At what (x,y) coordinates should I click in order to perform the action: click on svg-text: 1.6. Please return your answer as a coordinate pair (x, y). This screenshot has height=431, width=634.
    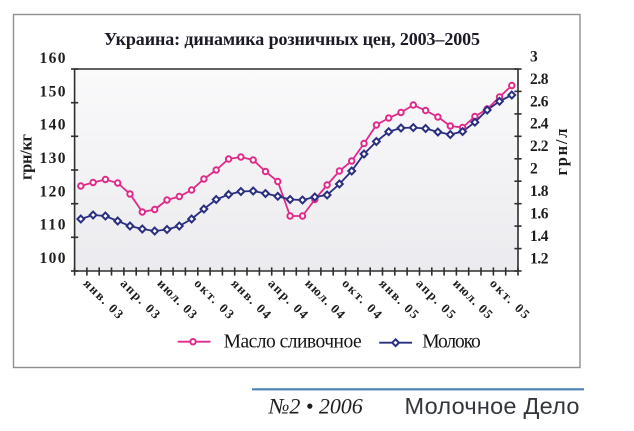
    Looking at the image, I should click on (539, 213).